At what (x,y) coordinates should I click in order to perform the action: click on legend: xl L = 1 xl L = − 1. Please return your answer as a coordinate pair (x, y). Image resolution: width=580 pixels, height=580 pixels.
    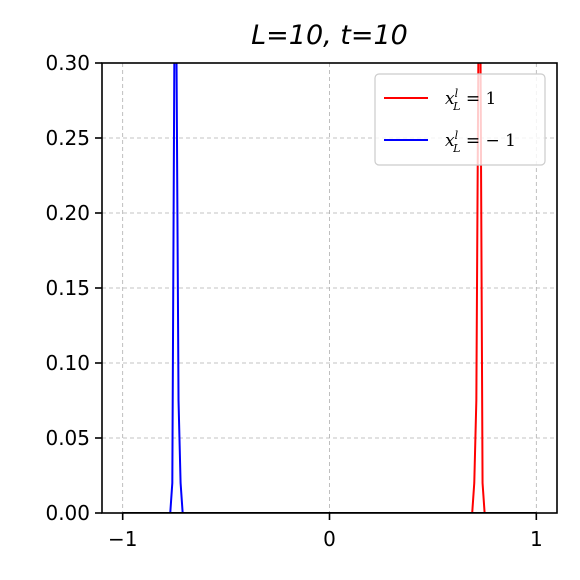
    Looking at the image, I should click on (460, 119).